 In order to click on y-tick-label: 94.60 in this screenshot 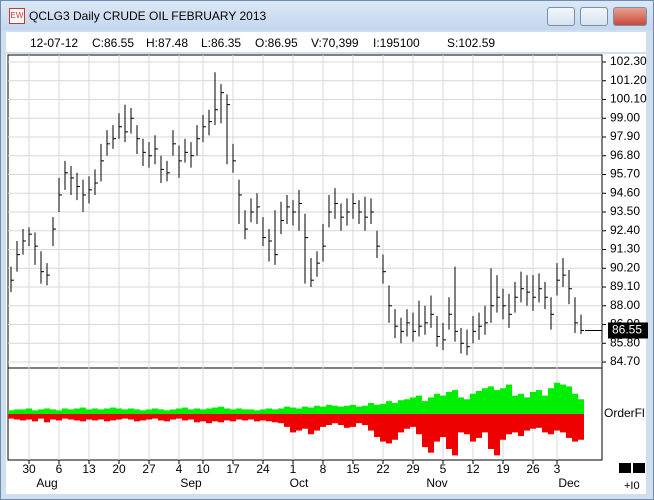, I will do `click(625, 192)`.